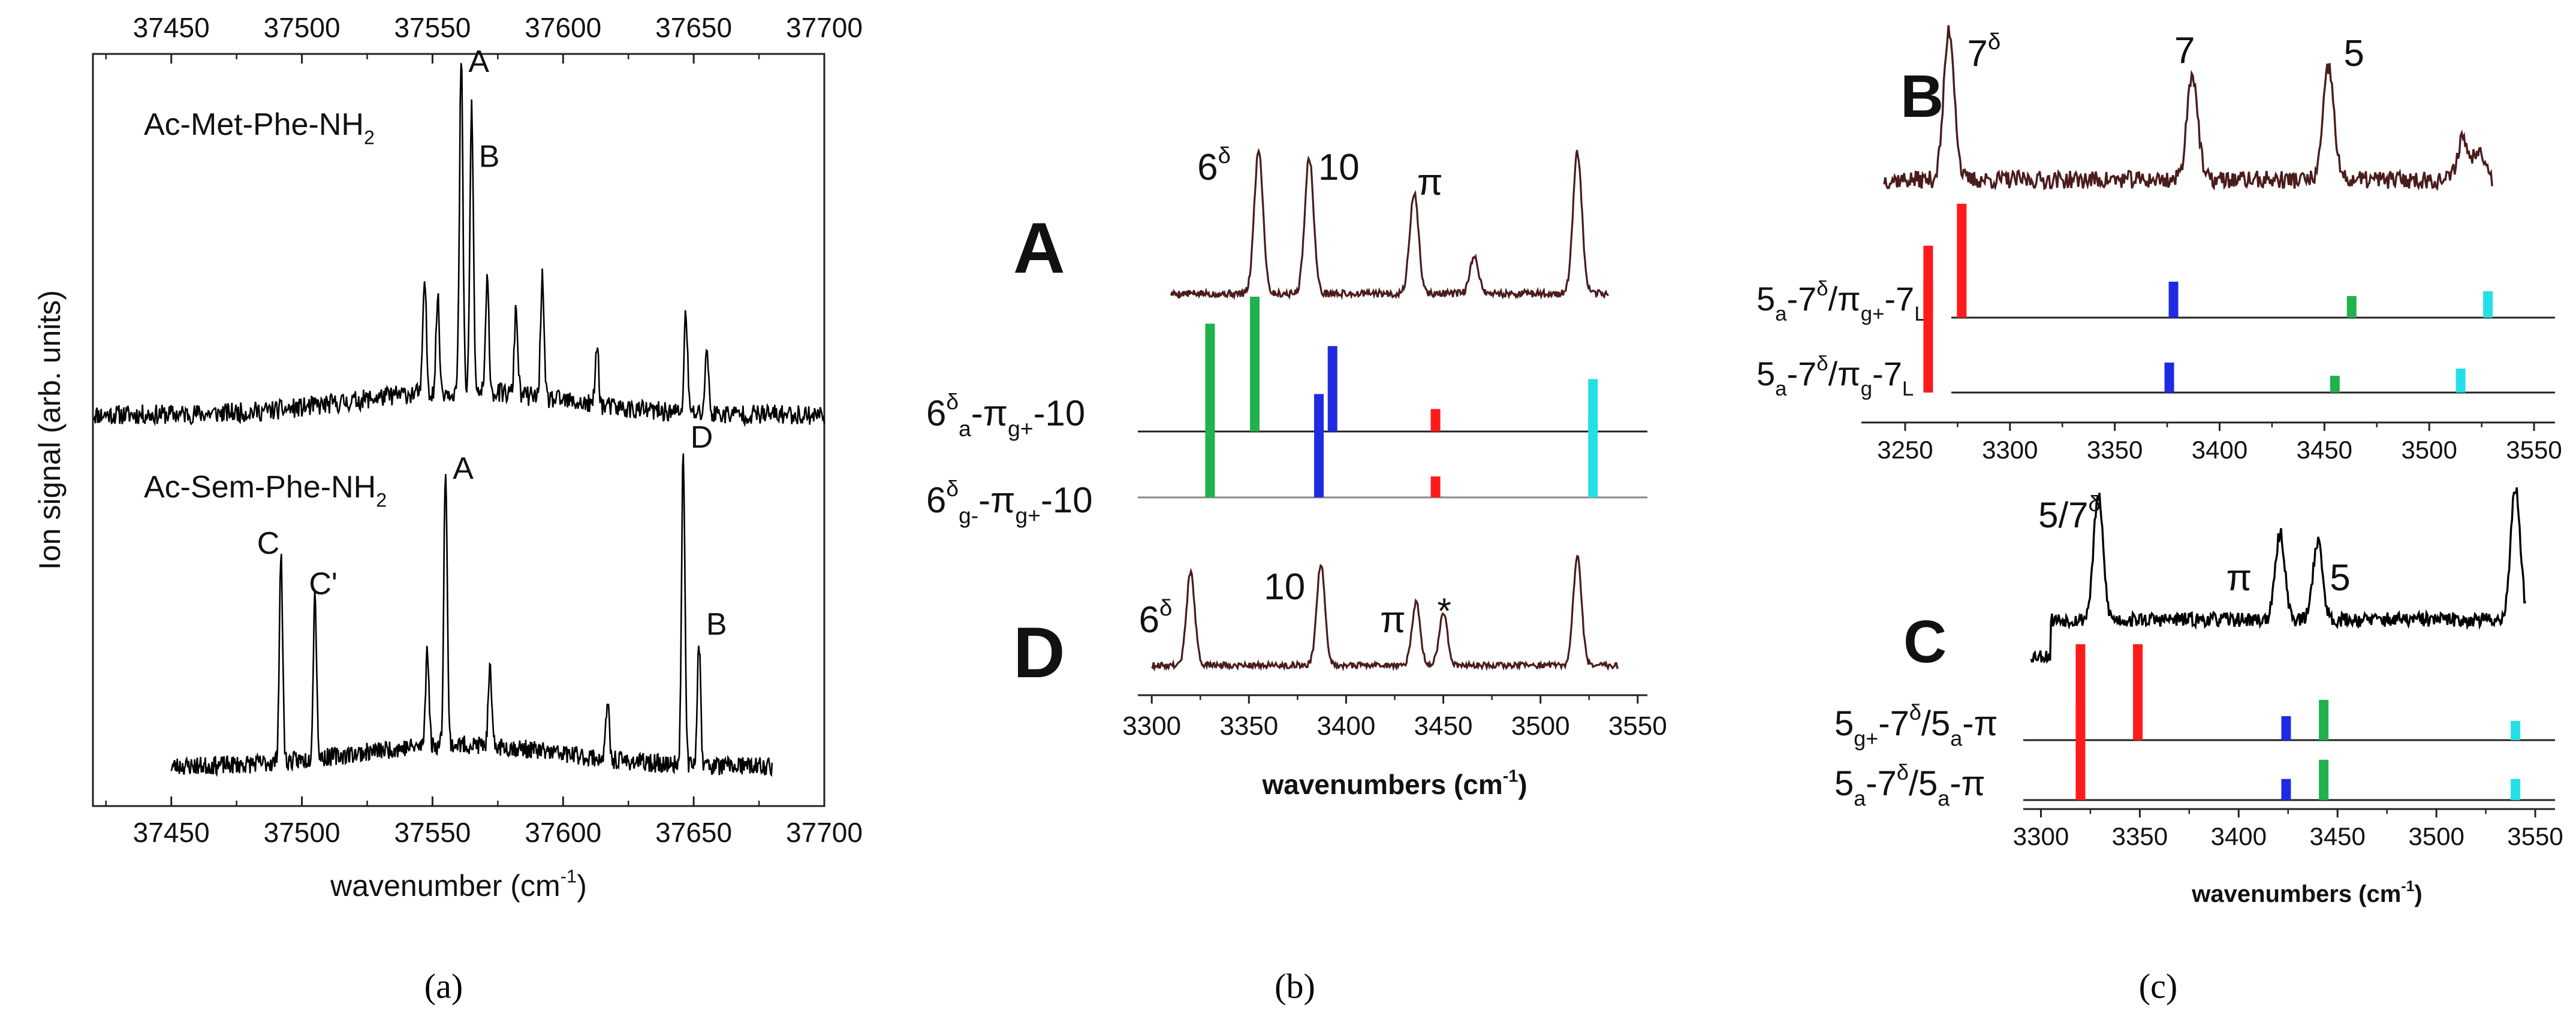 This screenshot has height=1017, width=2576. Describe the element at coordinates (2185, 50) in the screenshot. I see `peak-label: 7` at that location.